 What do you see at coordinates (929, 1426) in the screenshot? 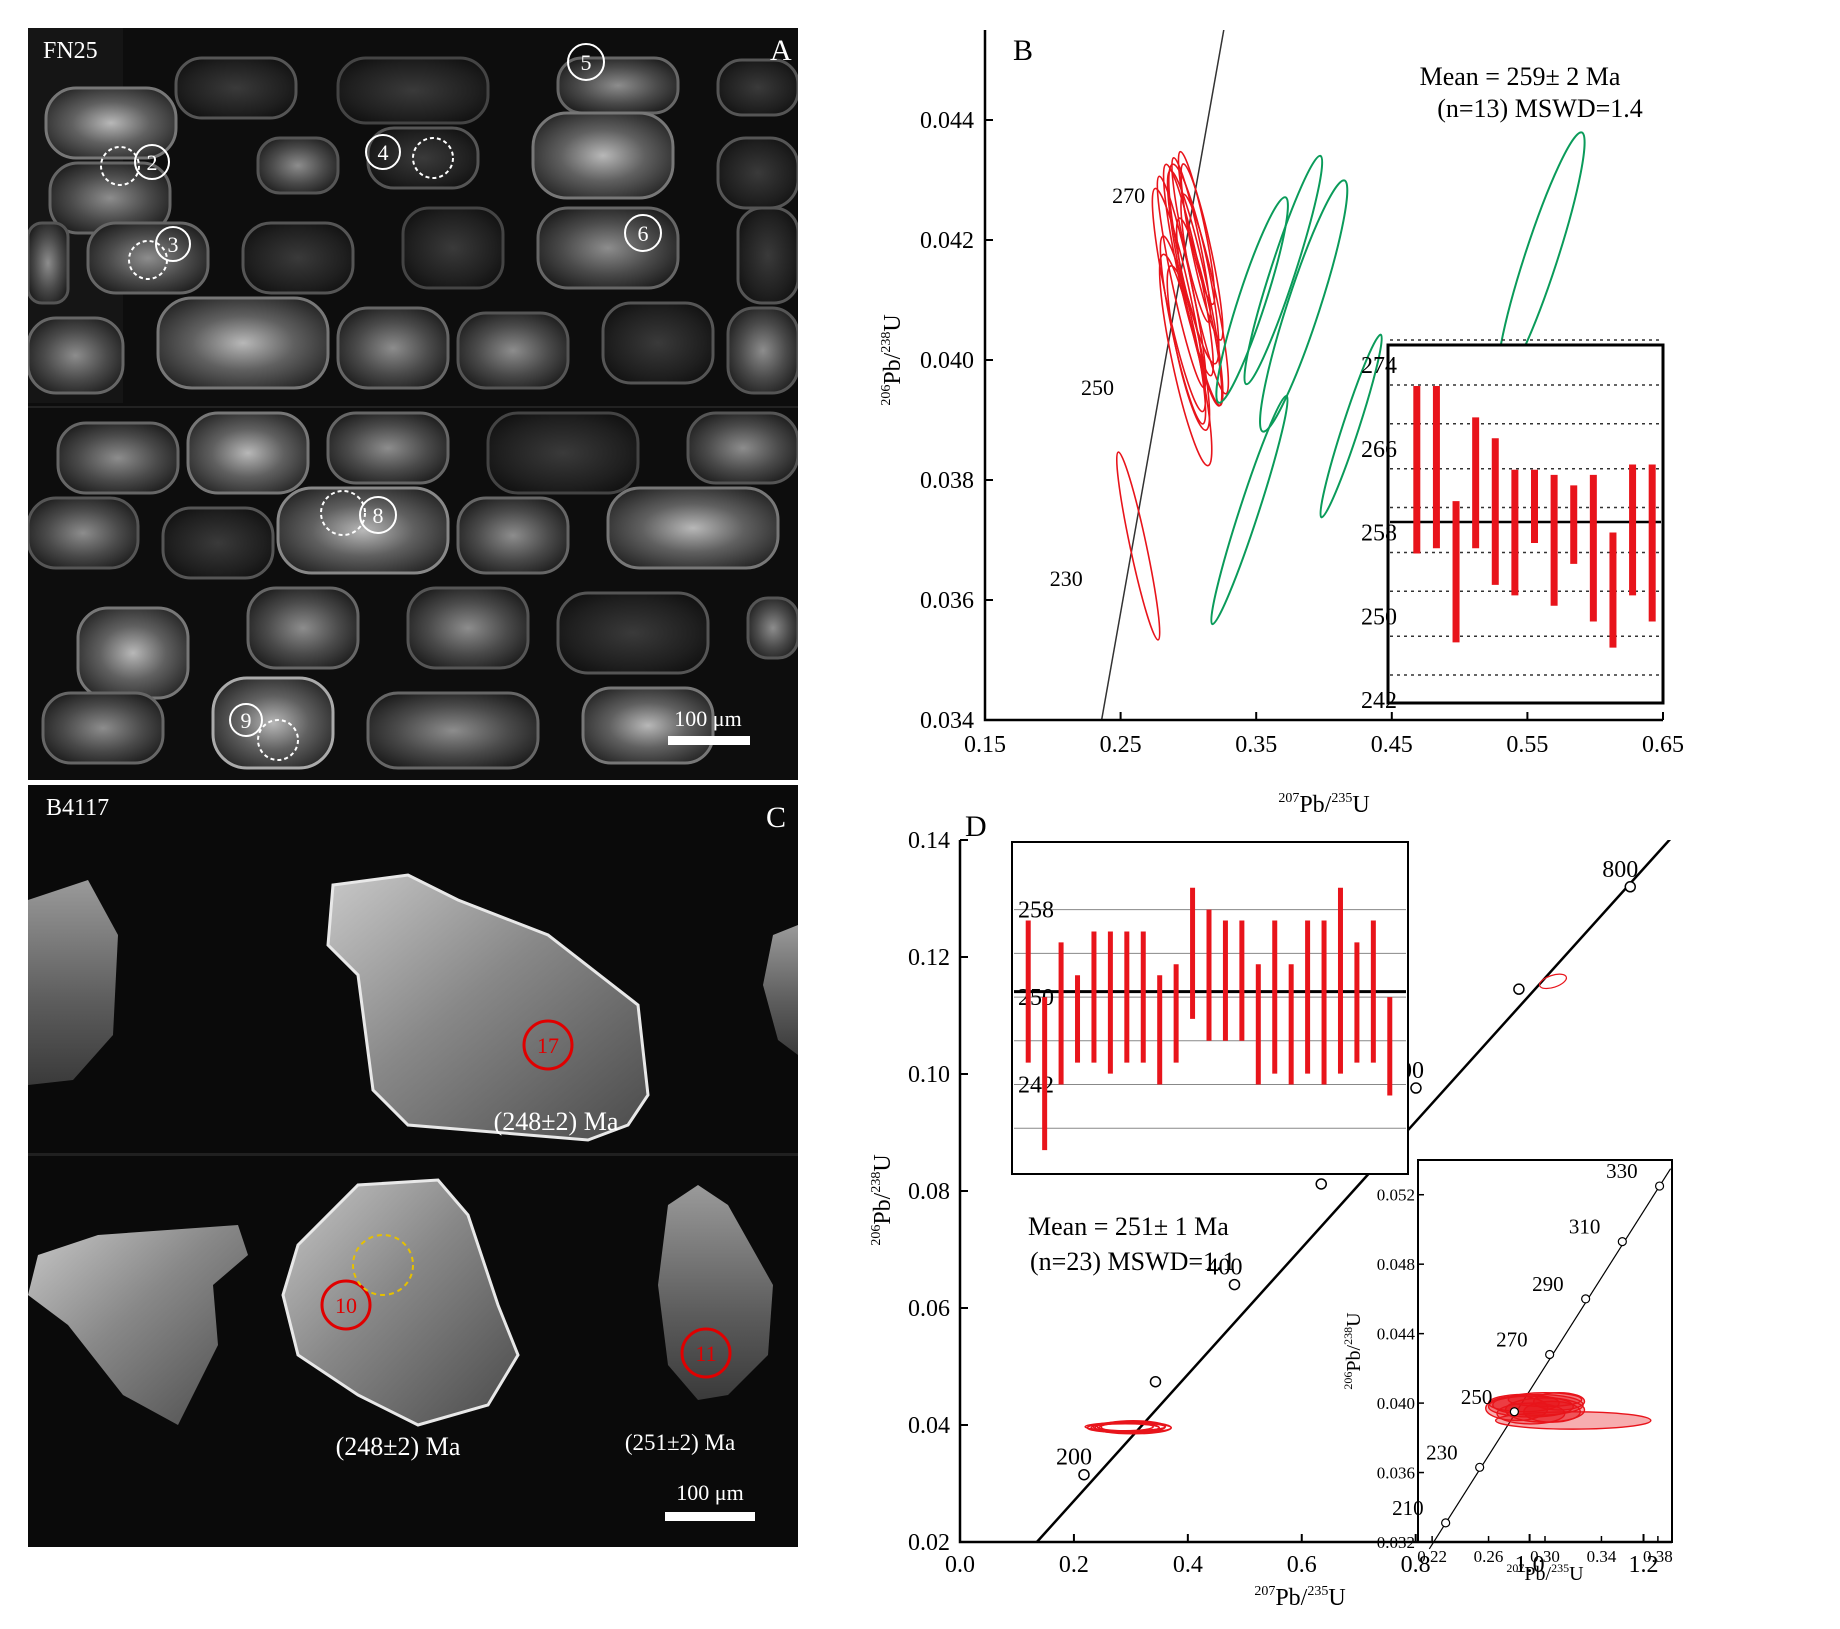
I see `y-tick-label: 0.04` at bounding box center [929, 1426].